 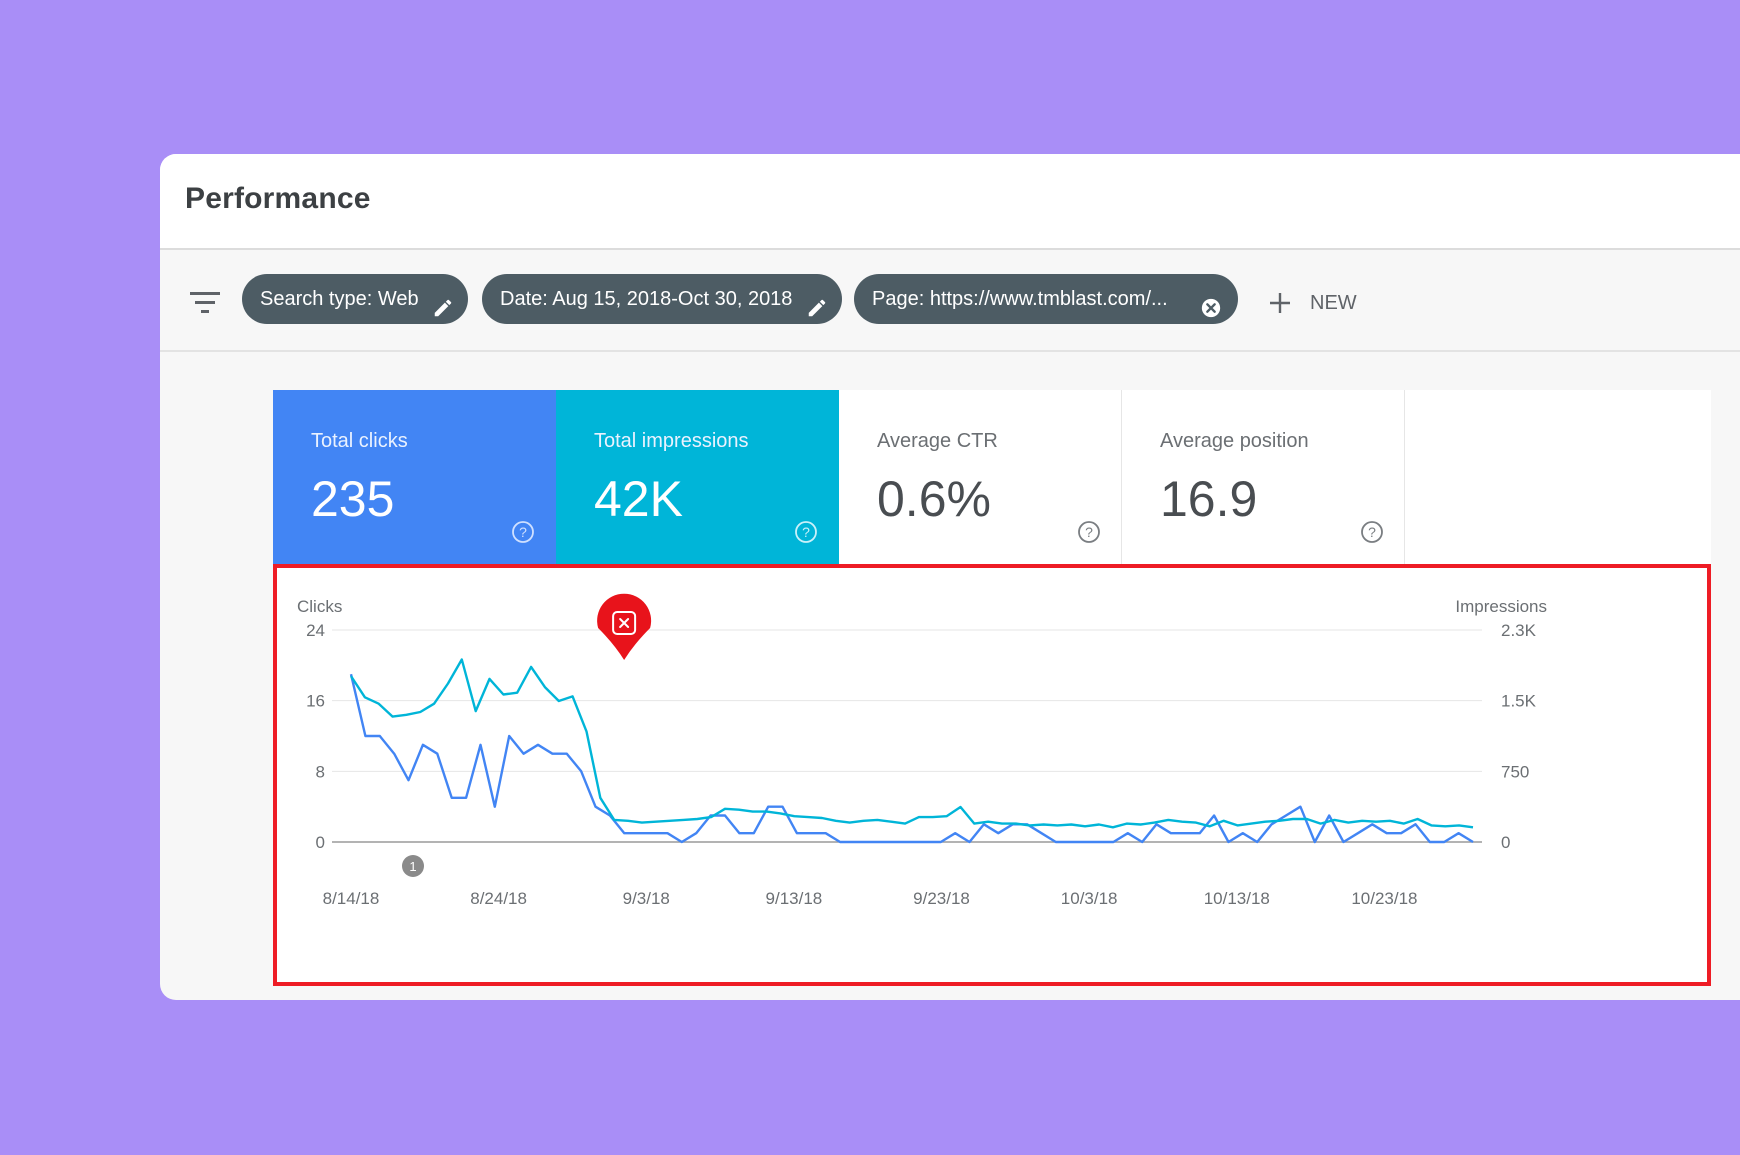 I want to click on y-axis-label-right: Impressions, so click(x=1501, y=606).